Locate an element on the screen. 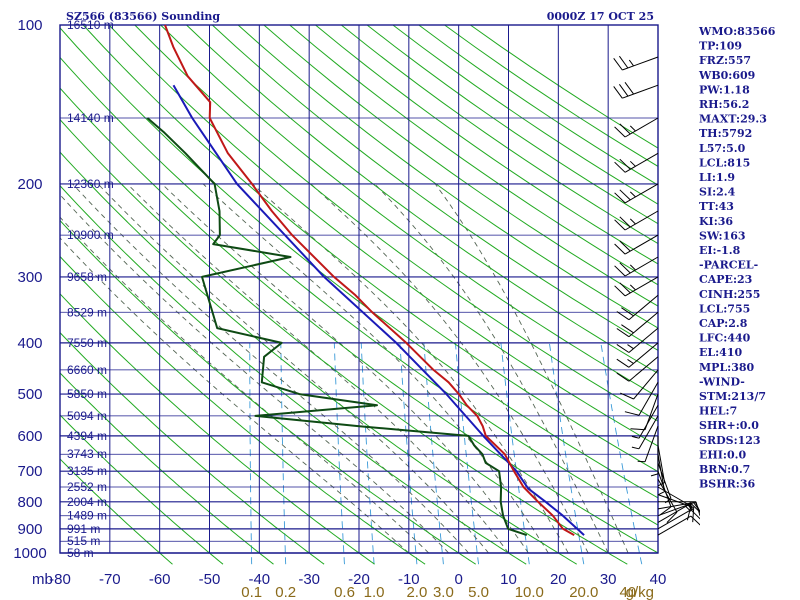 This screenshot has width=800, height=600. temperature-tick-label: 40 is located at coordinates (658, 579).